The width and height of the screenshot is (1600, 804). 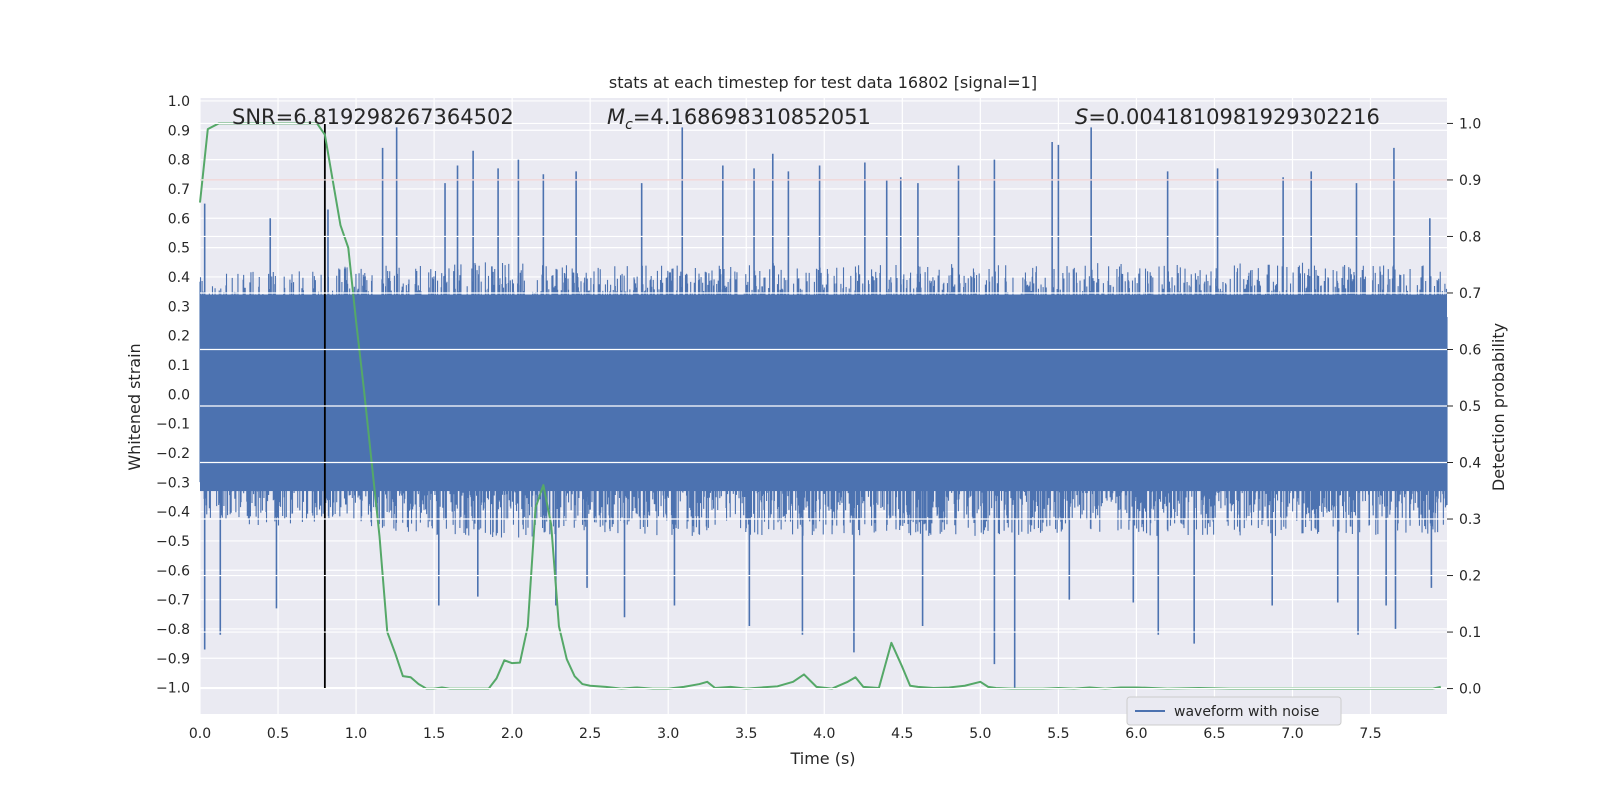 I want to click on x-tick-label: 2.0, so click(x=512, y=734).